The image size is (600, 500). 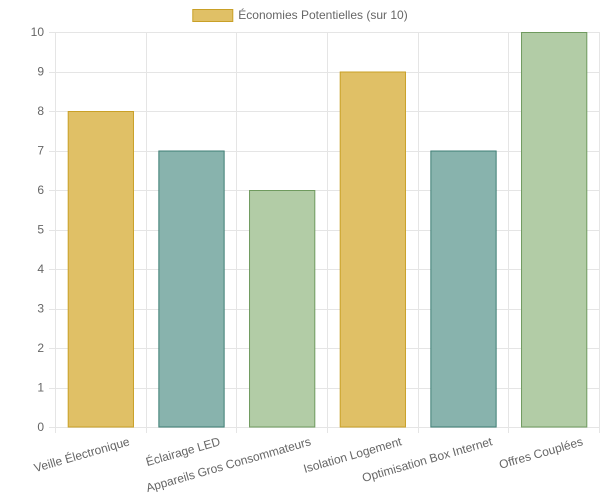 What do you see at coordinates (540, 452) in the screenshot?
I see `x-tick-label-5: Offres Couplées` at bounding box center [540, 452].